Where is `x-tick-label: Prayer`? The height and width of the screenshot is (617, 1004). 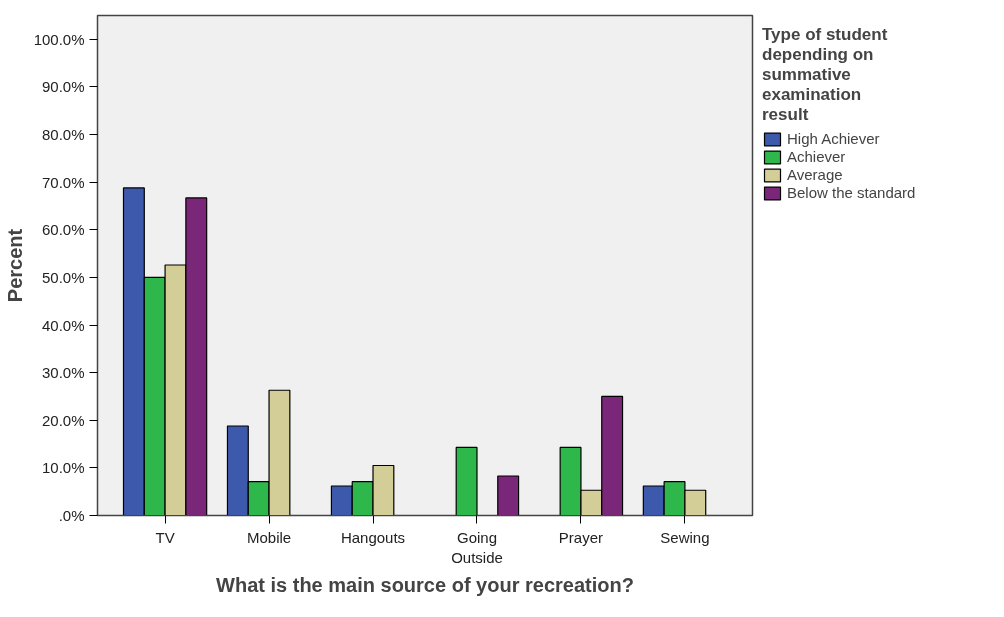 x-tick-label: Prayer is located at coordinates (581, 537).